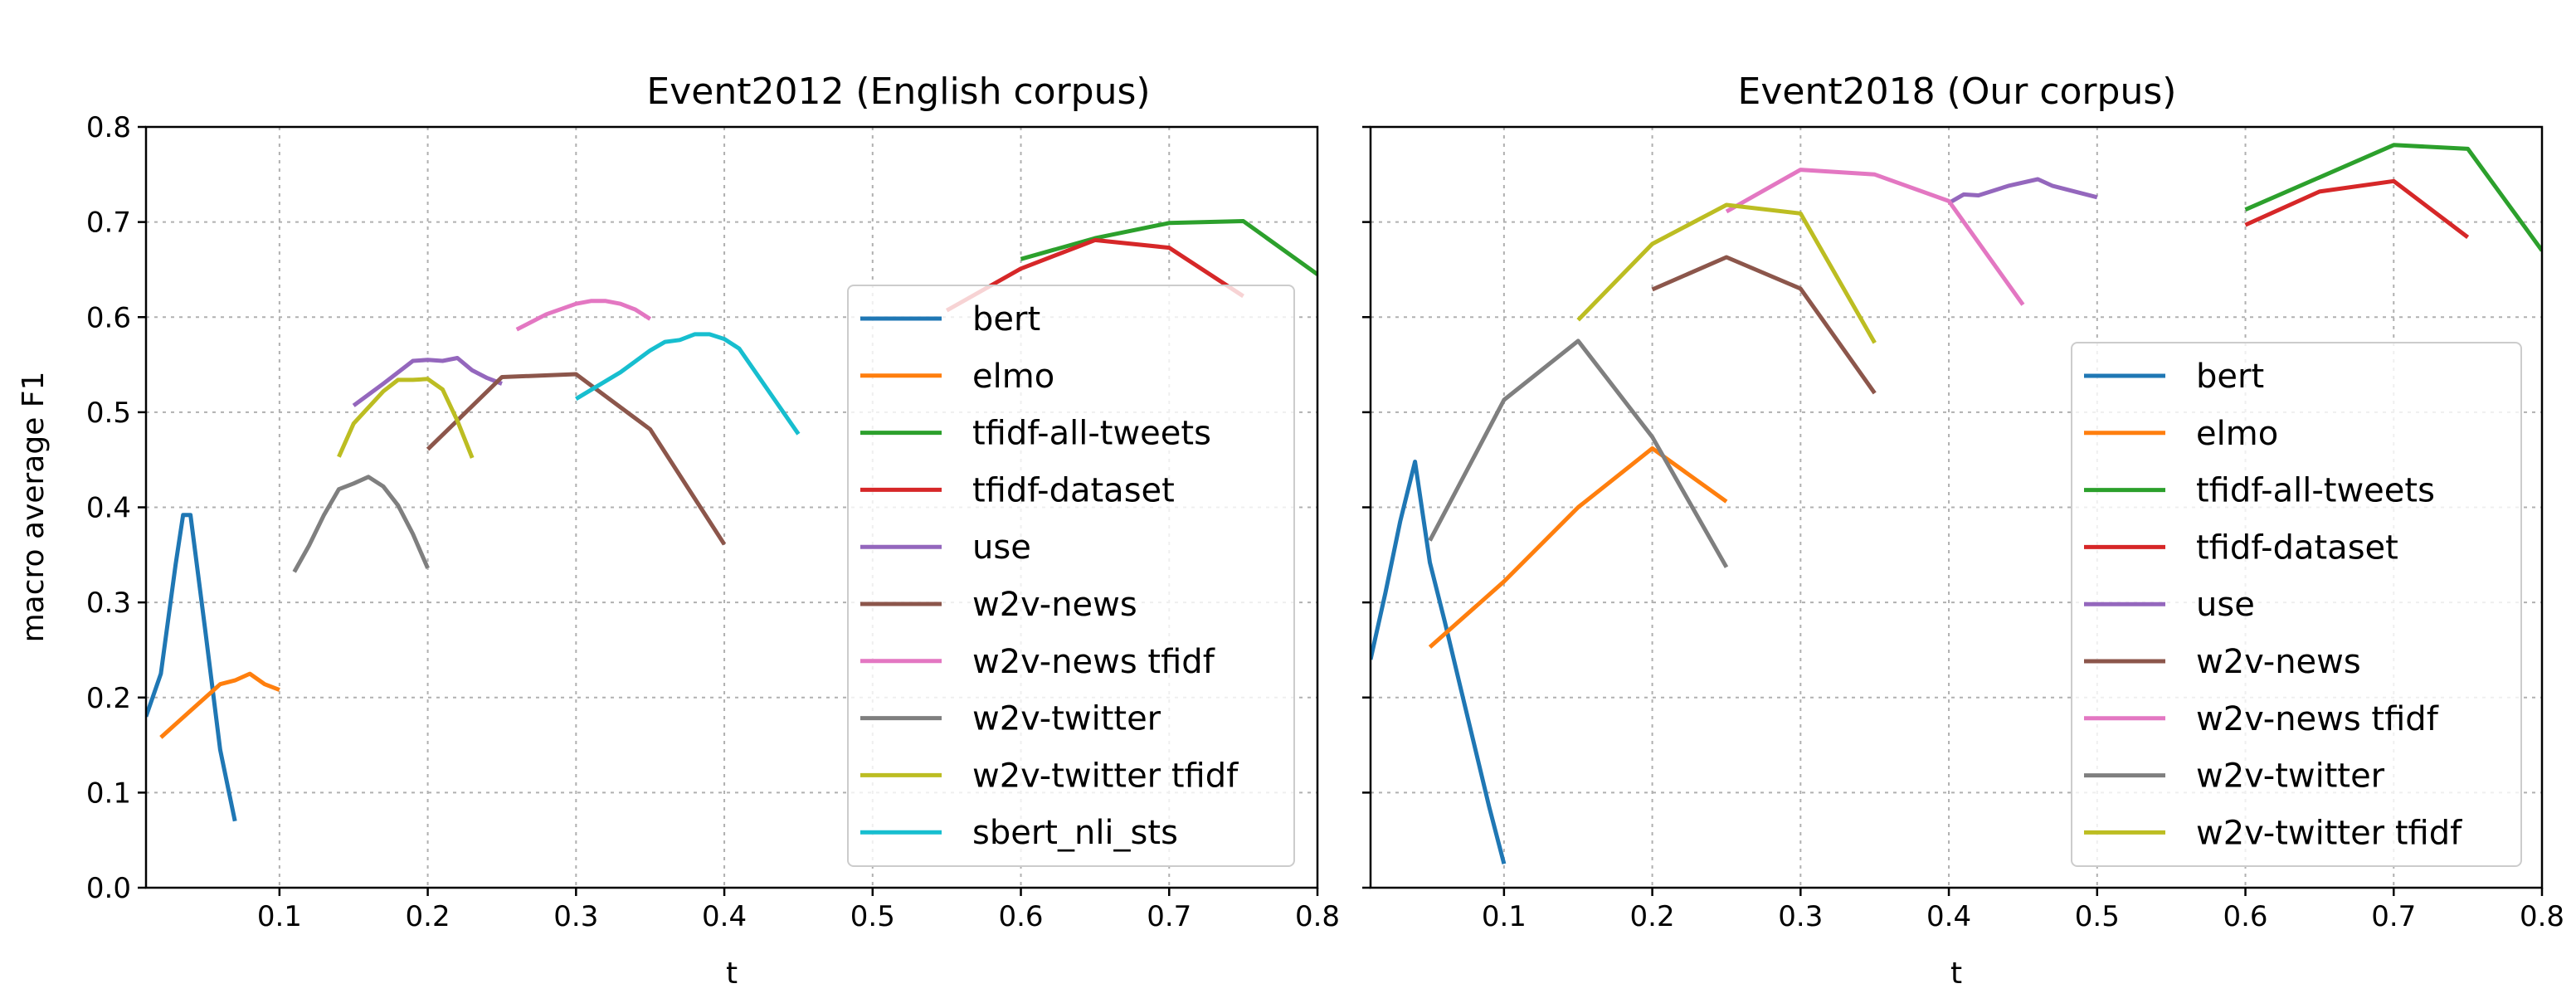 The width and height of the screenshot is (2576, 1008). What do you see at coordinates (898, 92) in the screenshot?
I see `panel-1-title: Event2012 (English corpus)` at bounding box center [898, 92].